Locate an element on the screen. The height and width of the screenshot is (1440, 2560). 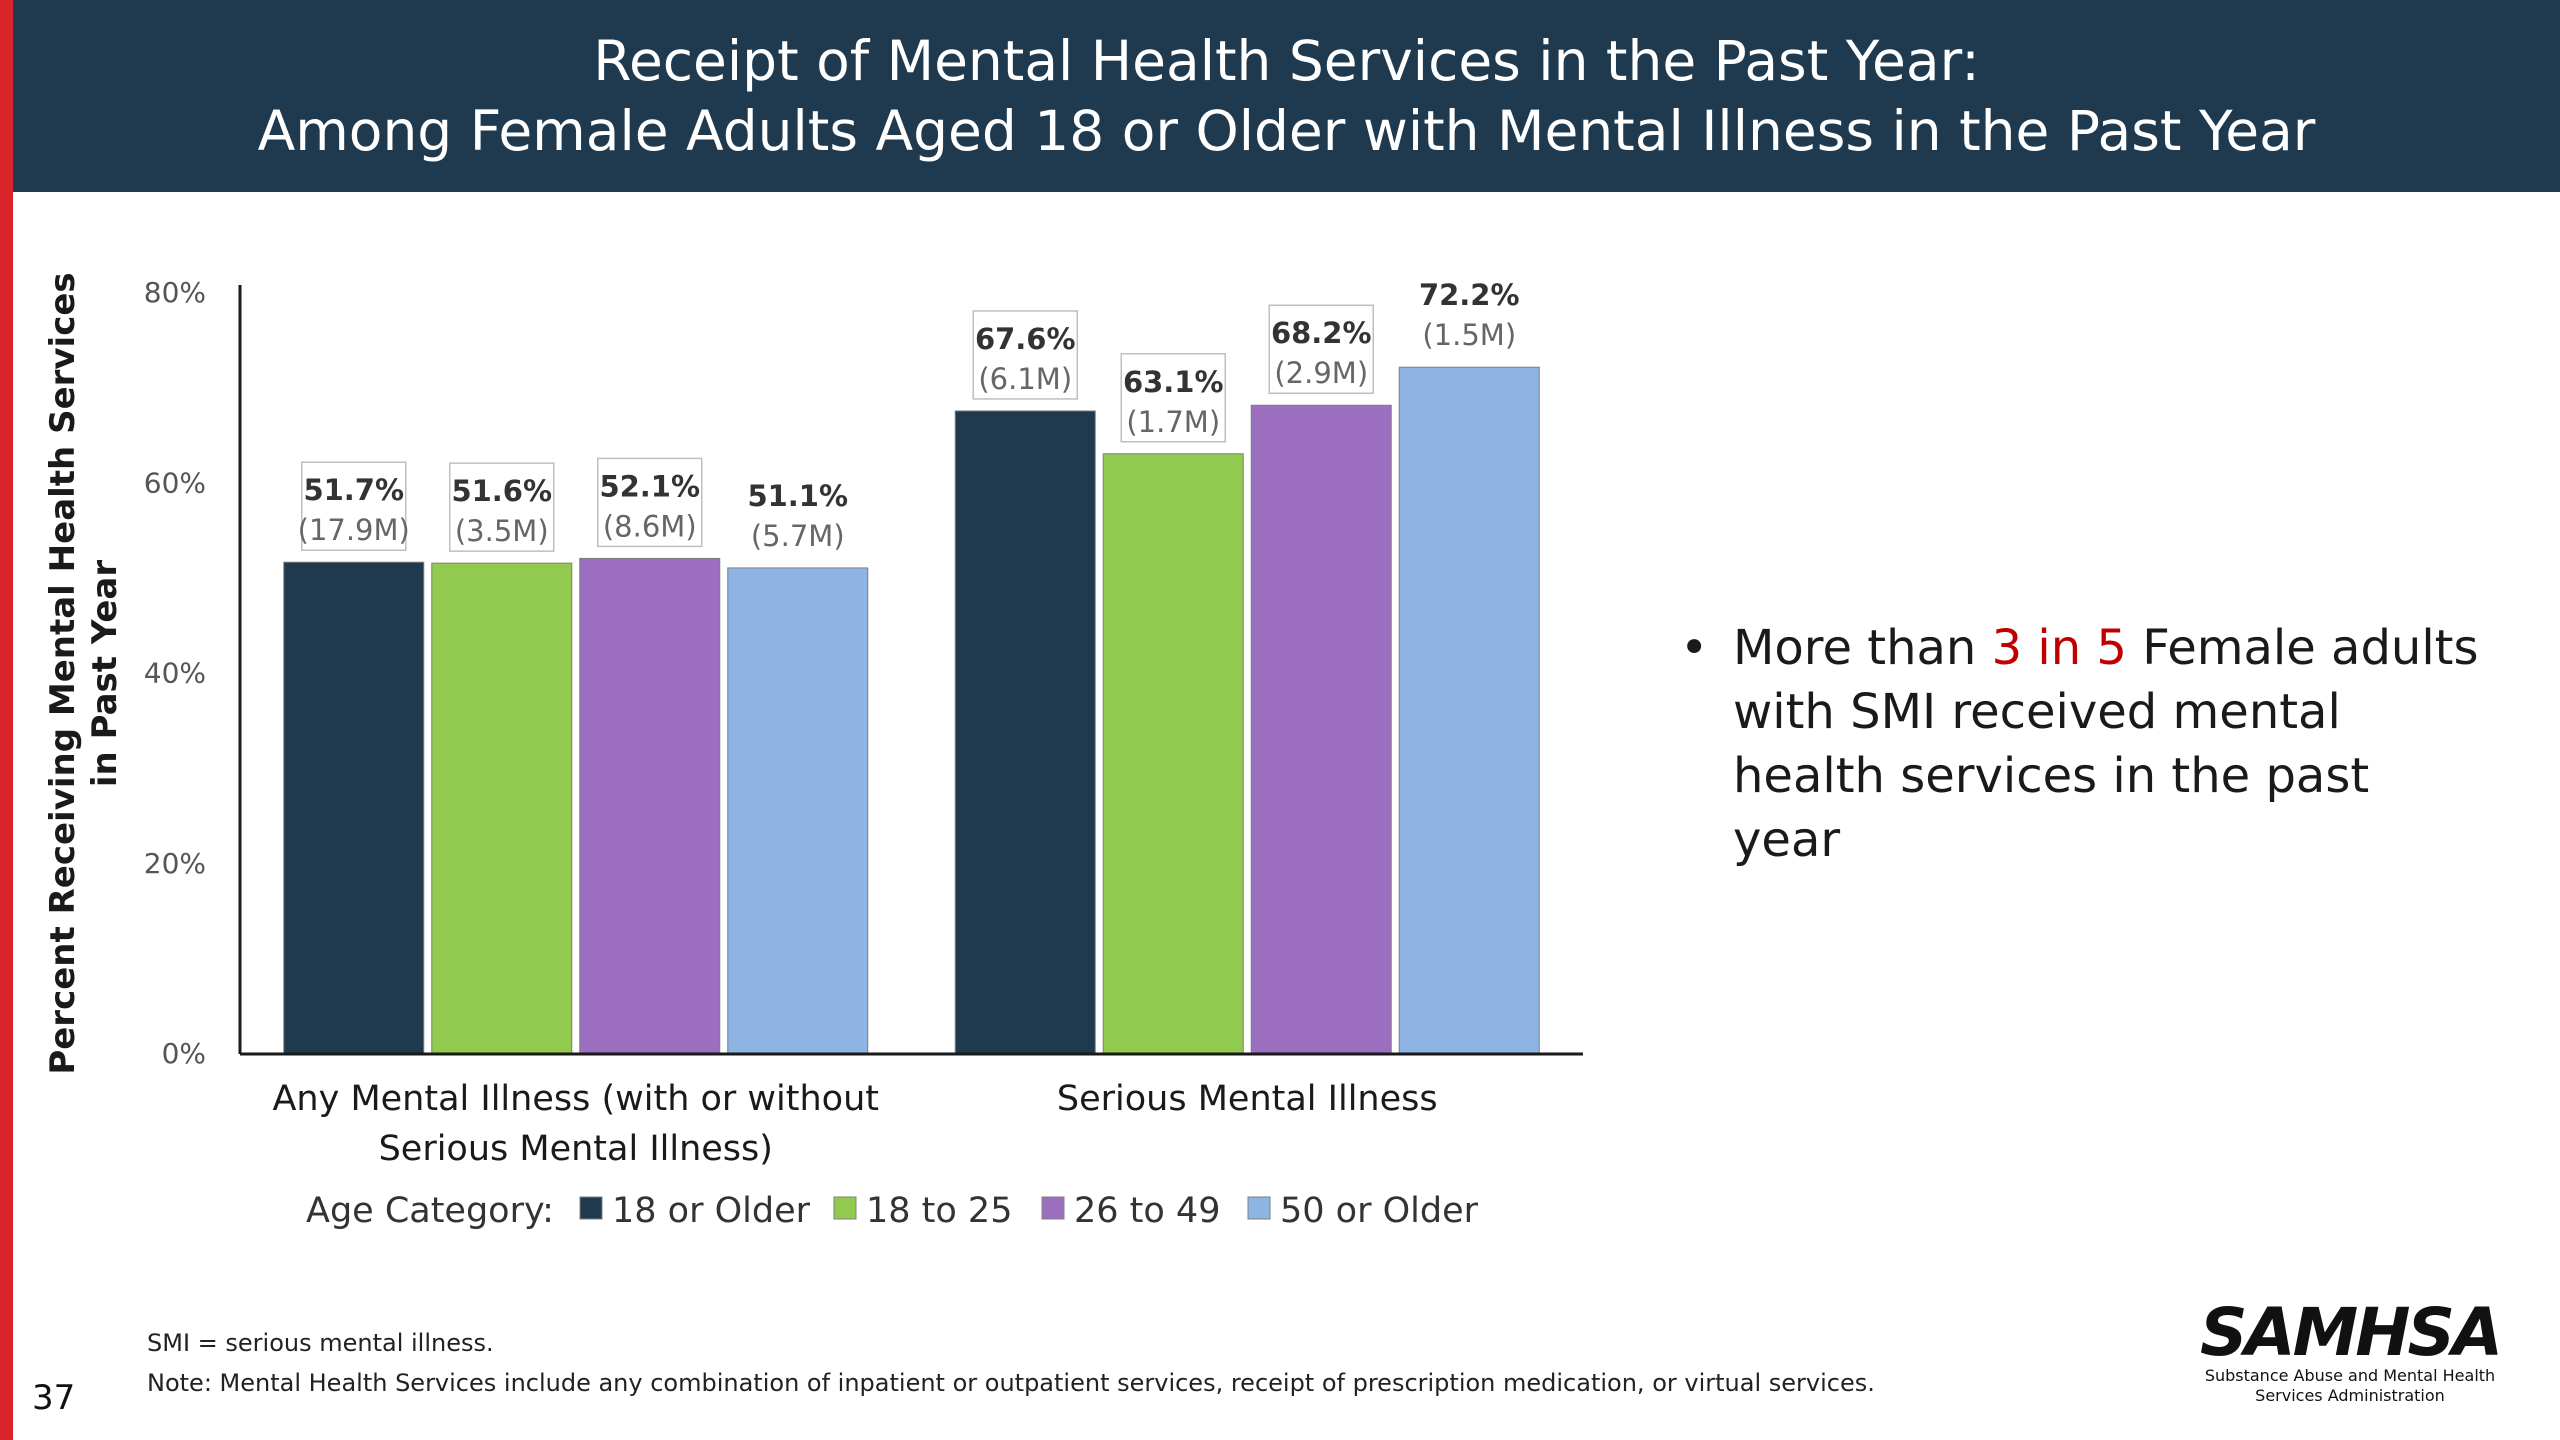
legend-label: 50 or Older is located at coordinates (1379, 1211).